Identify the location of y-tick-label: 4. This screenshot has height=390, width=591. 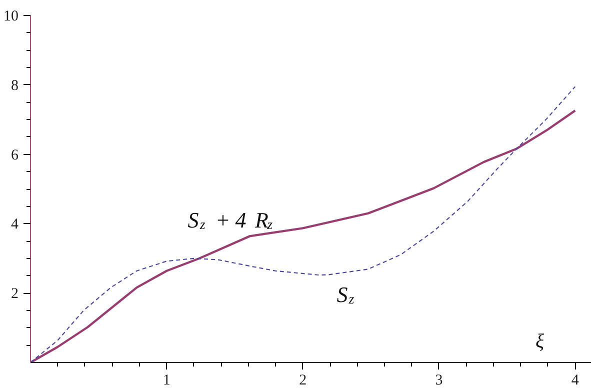
(15, 224).